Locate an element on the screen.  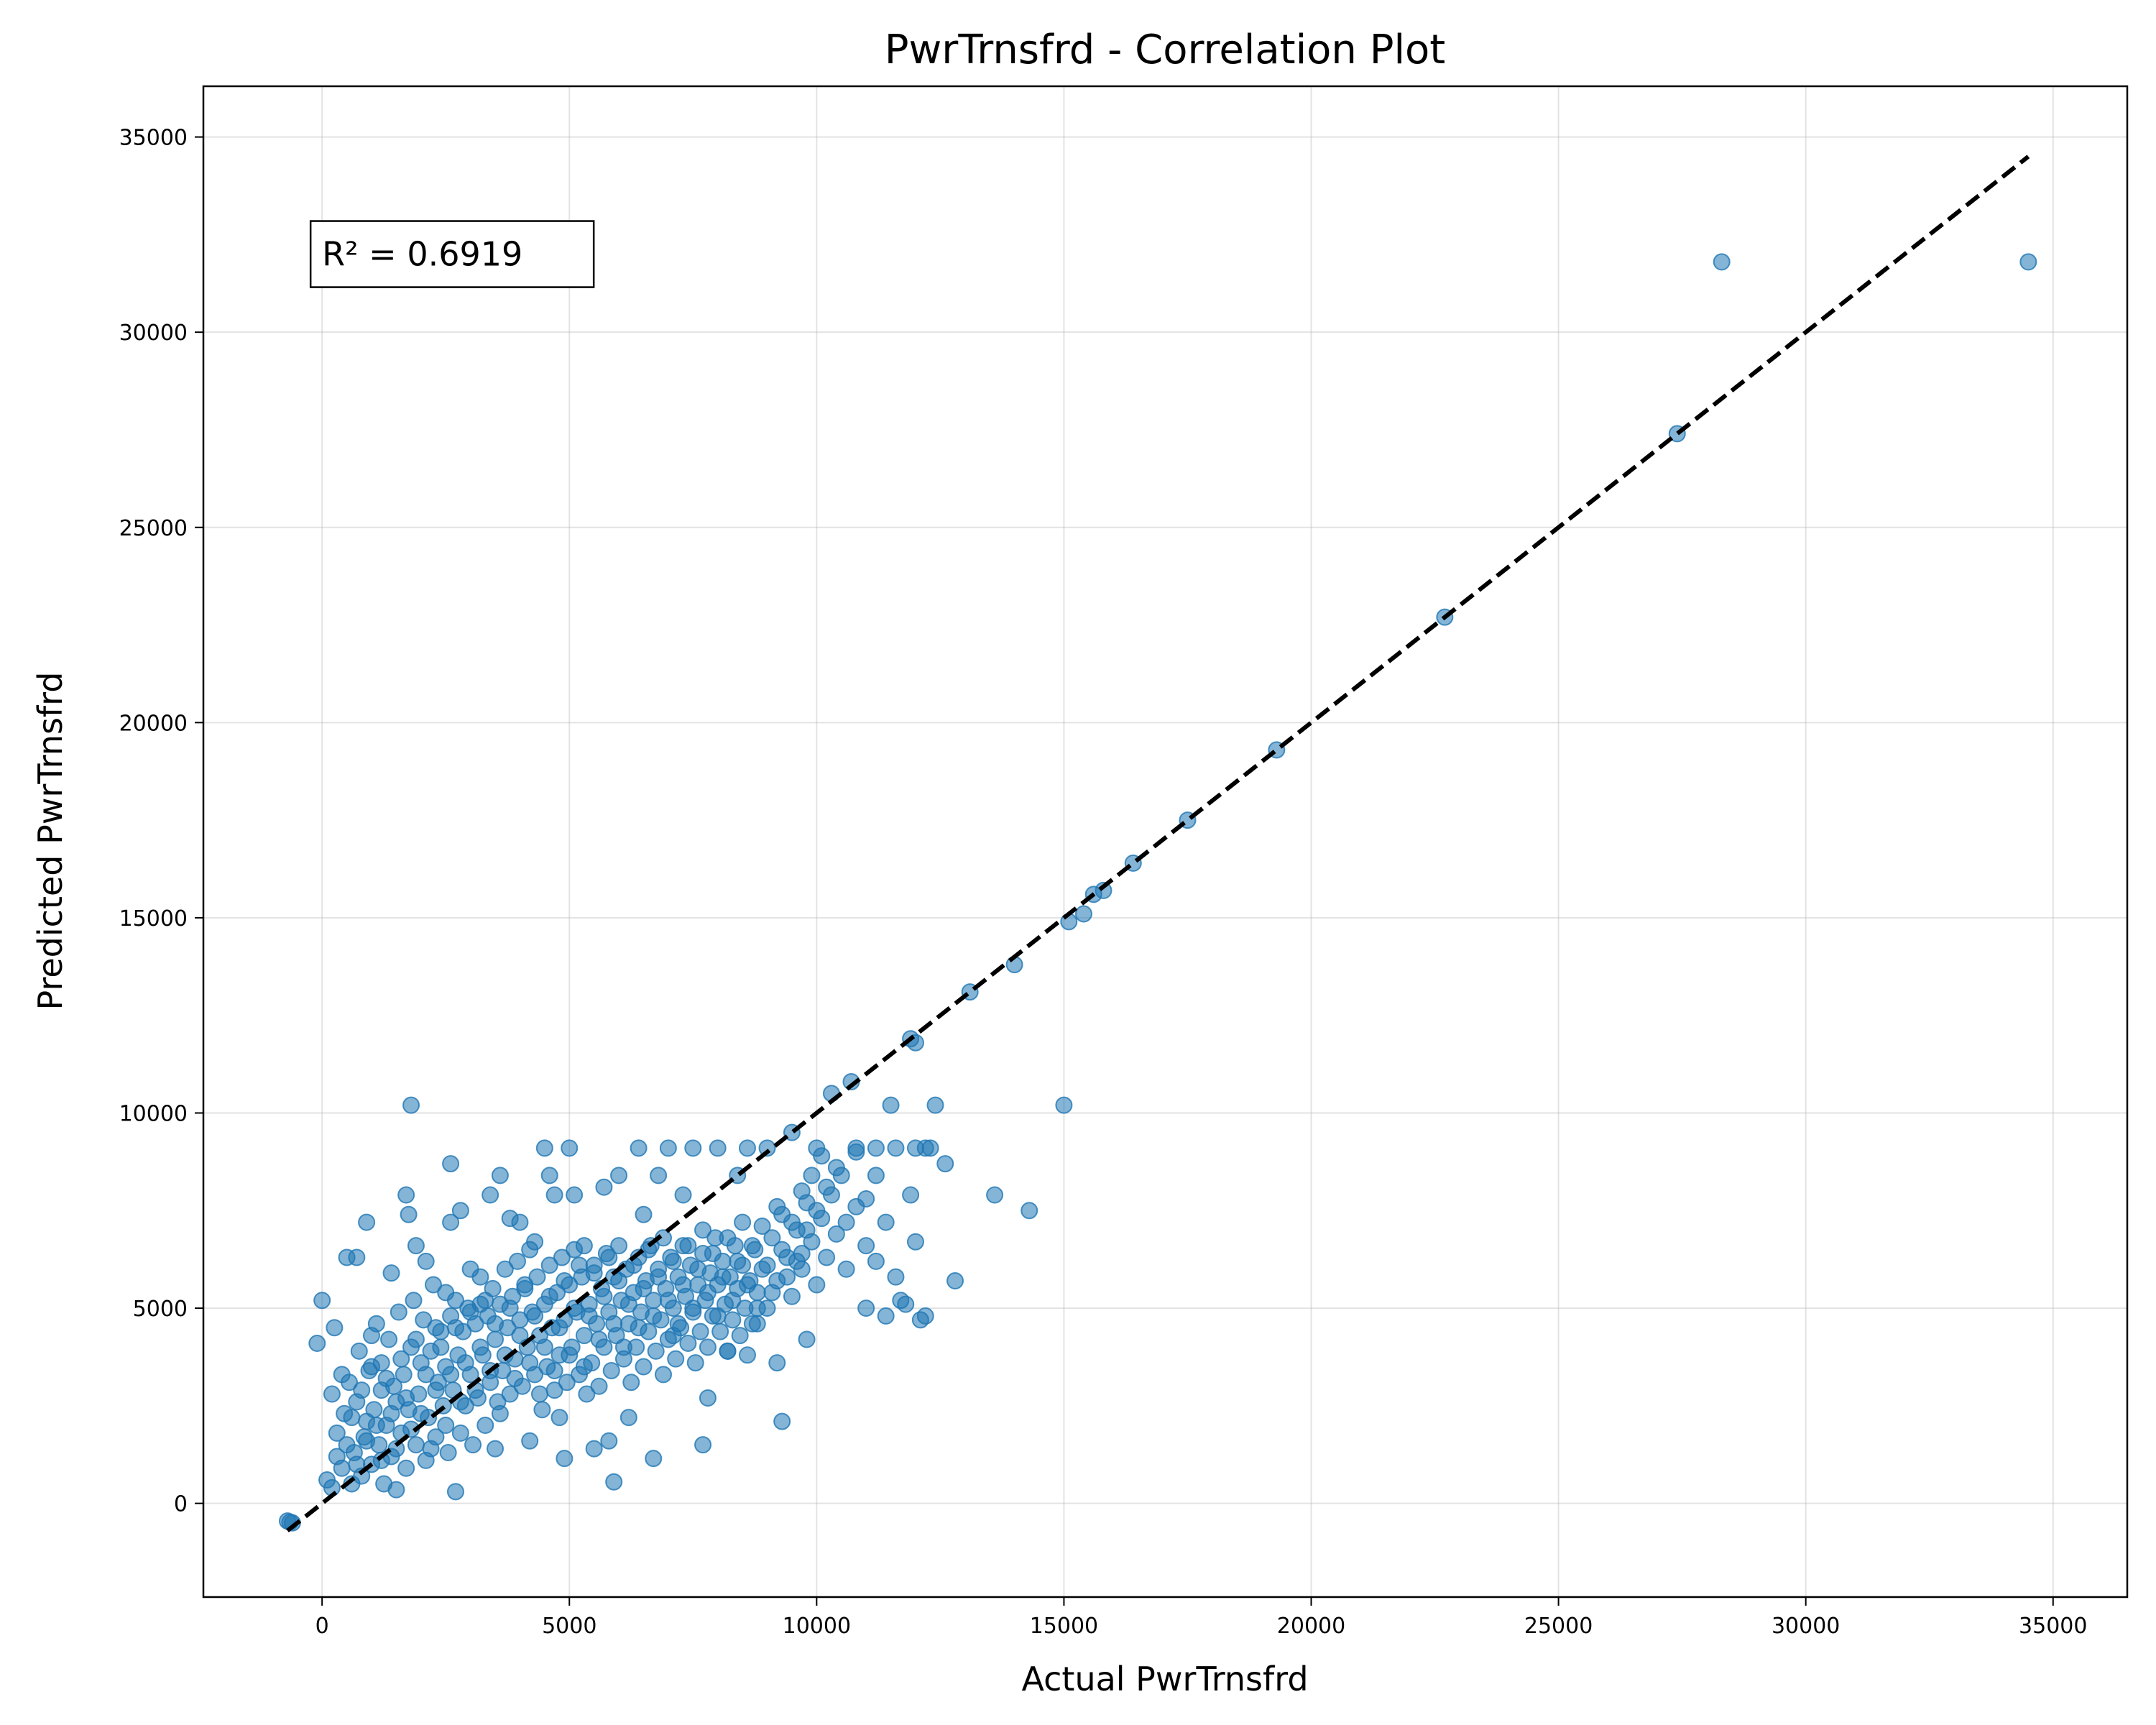
x-tick-label-5: 25000 is located at coordinates (1559, 1626).